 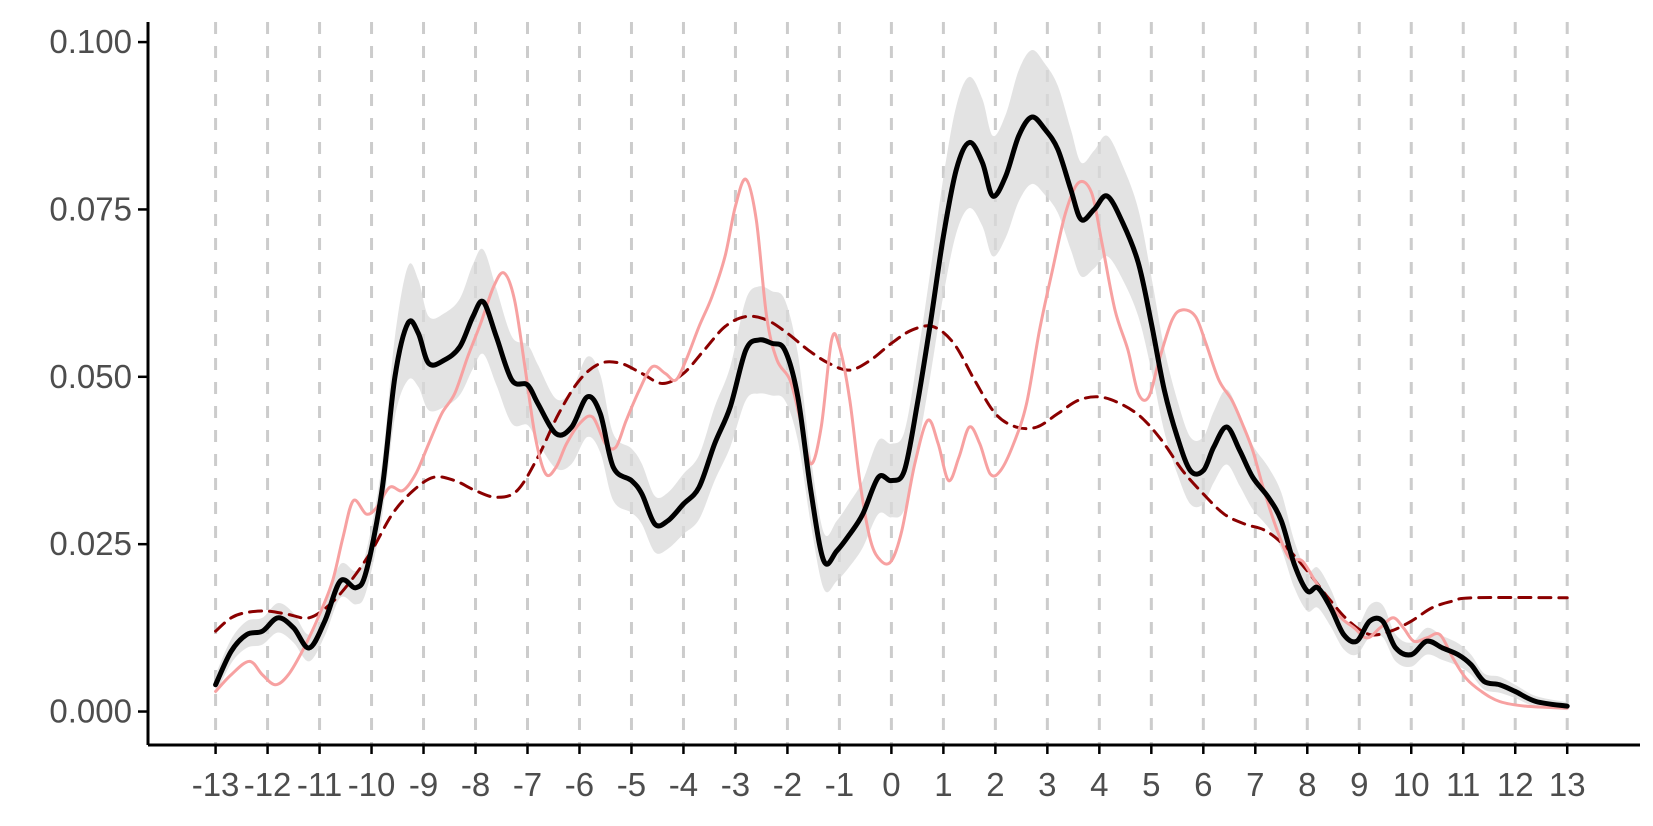 What do you see at coordinates (1515, 784) in the screenshot?
I see `x-tick-label: 12` at bounding box center [1515, 784].